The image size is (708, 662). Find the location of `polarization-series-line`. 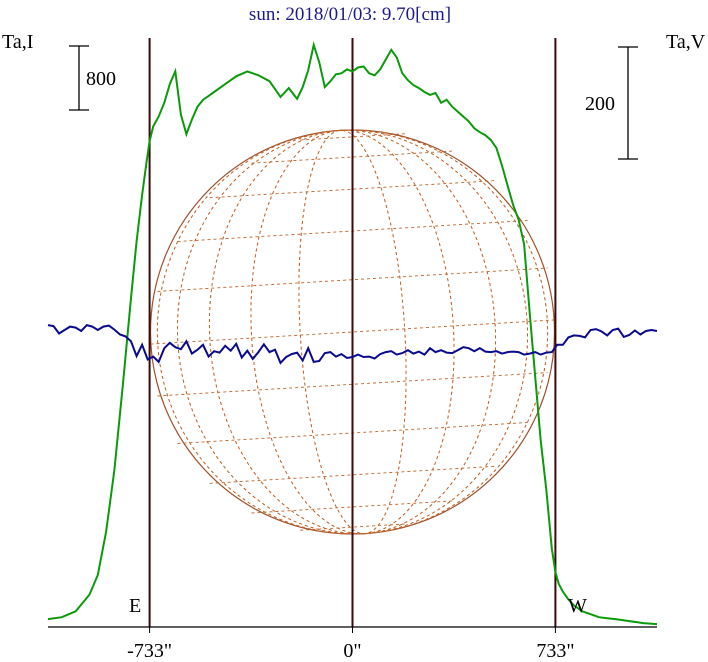

polarization-series-line is located at coordinates (352, 344).